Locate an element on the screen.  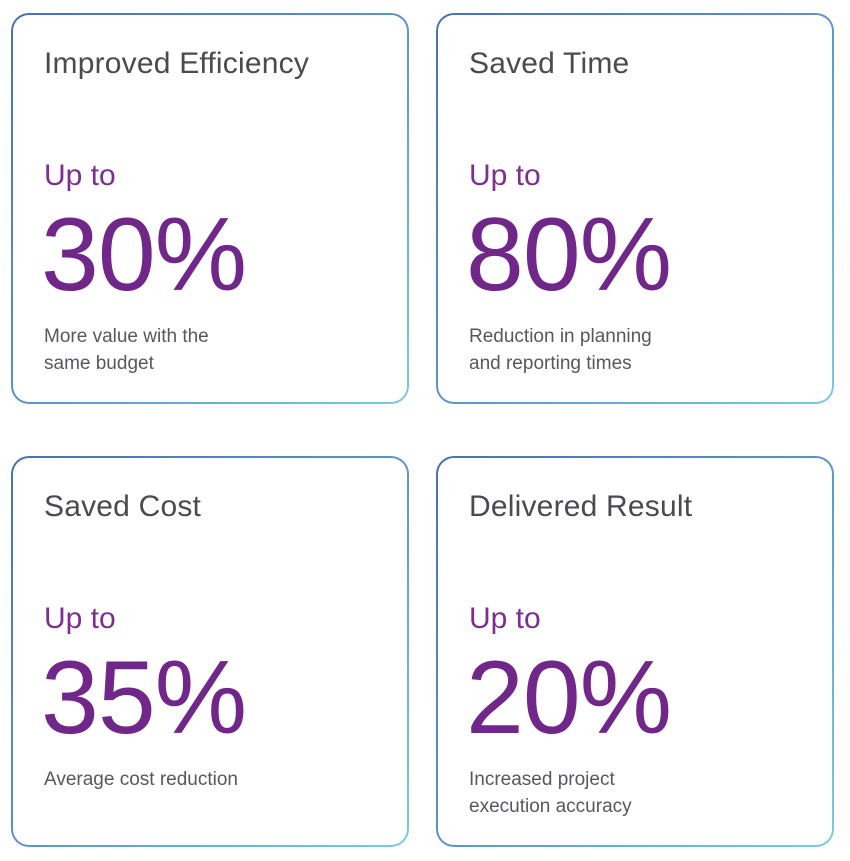
stat-card-value: 35% is located at coordinates (144, 698).